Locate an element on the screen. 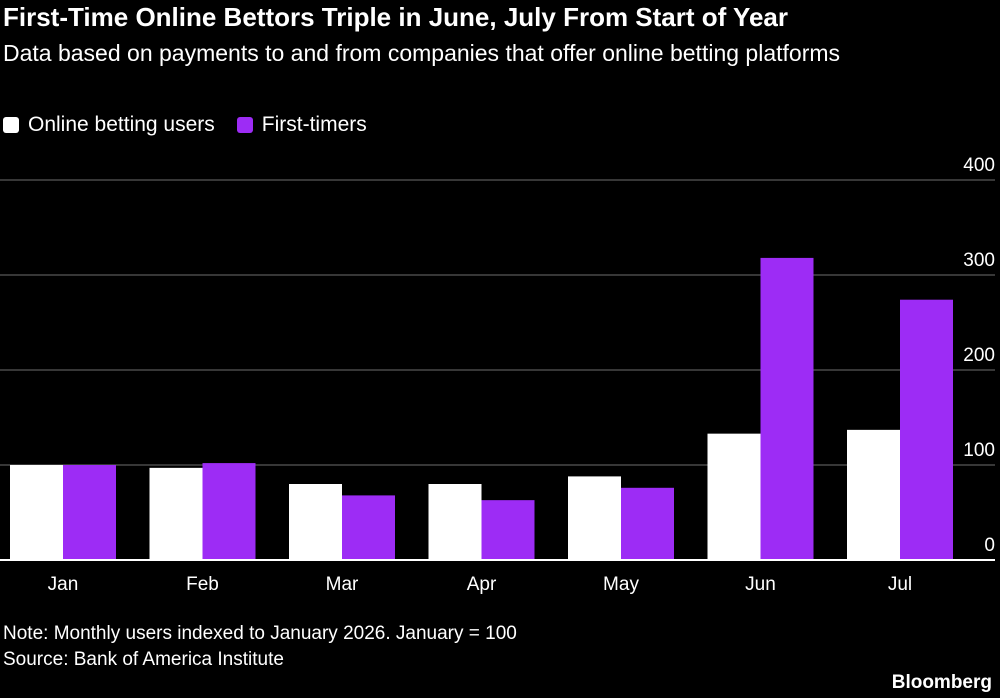 The image size is (1000, 698). legend-swatch-first-timers is located at coordinates (244, 125).